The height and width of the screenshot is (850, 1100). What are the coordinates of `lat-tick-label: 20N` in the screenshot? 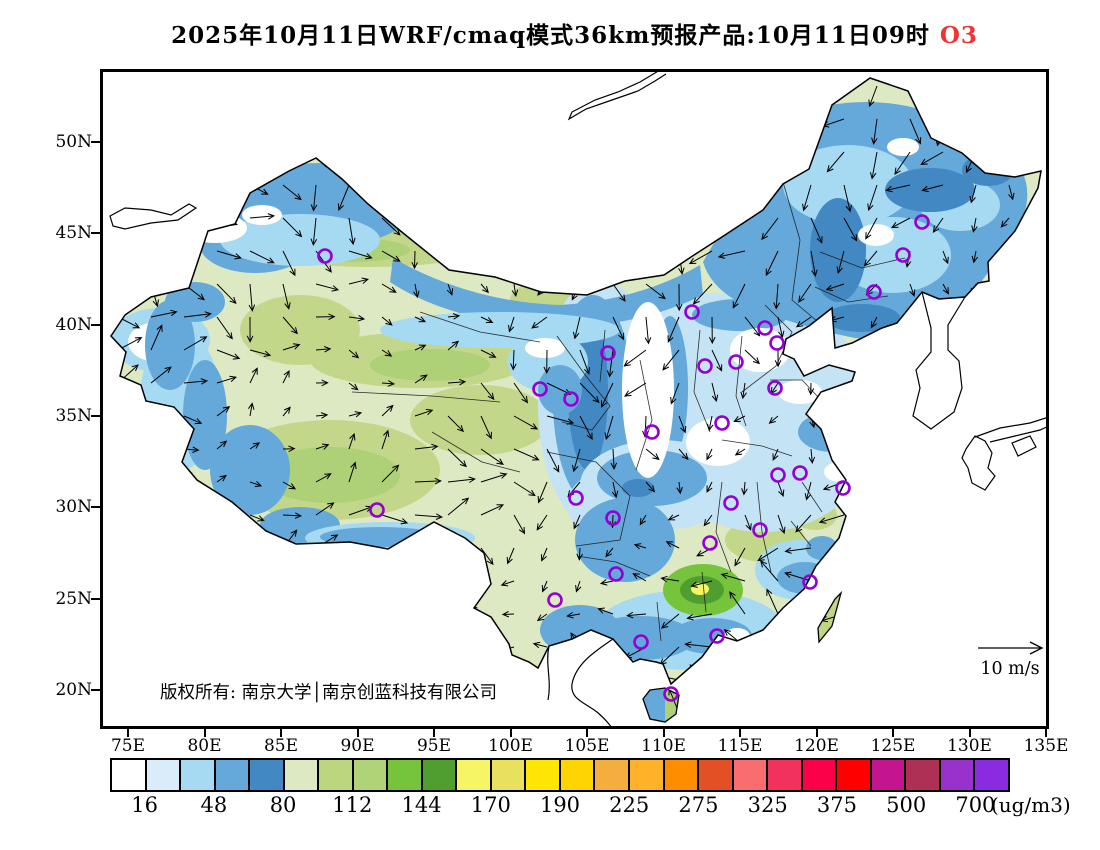 It's located at (73, 690).